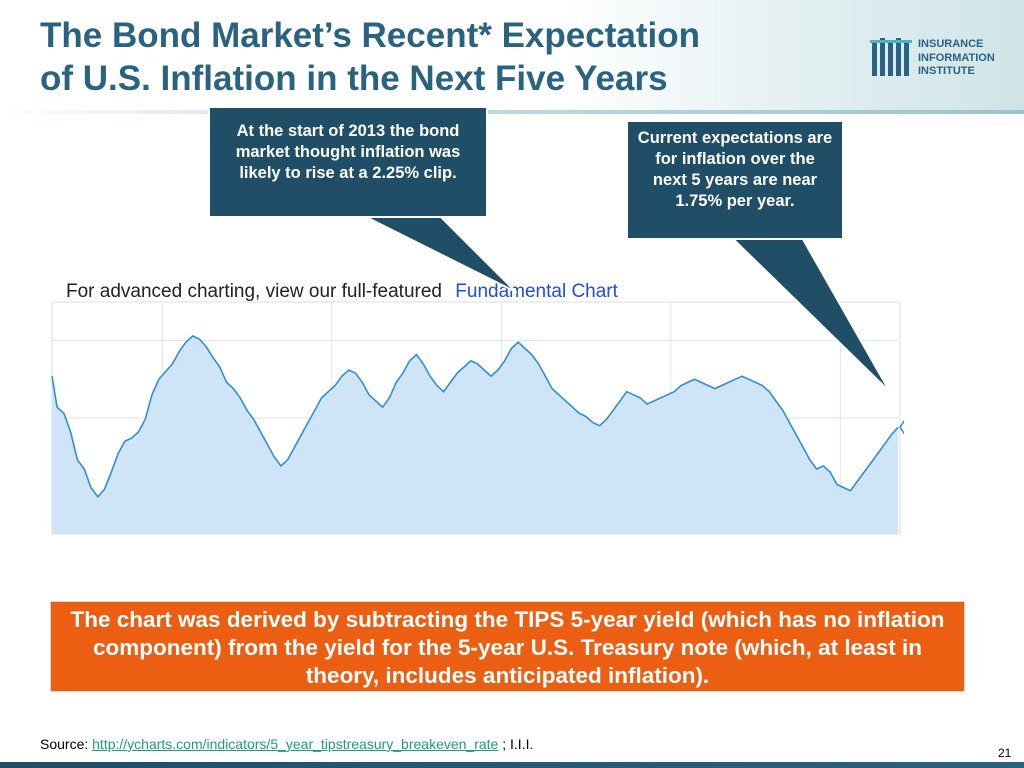 The width and height of the screenshot is (1024, 768). What do you see at coordinates (436, 252) in the screenshot?
I see `left-callout-pointer` at bounding box center [436, 252].